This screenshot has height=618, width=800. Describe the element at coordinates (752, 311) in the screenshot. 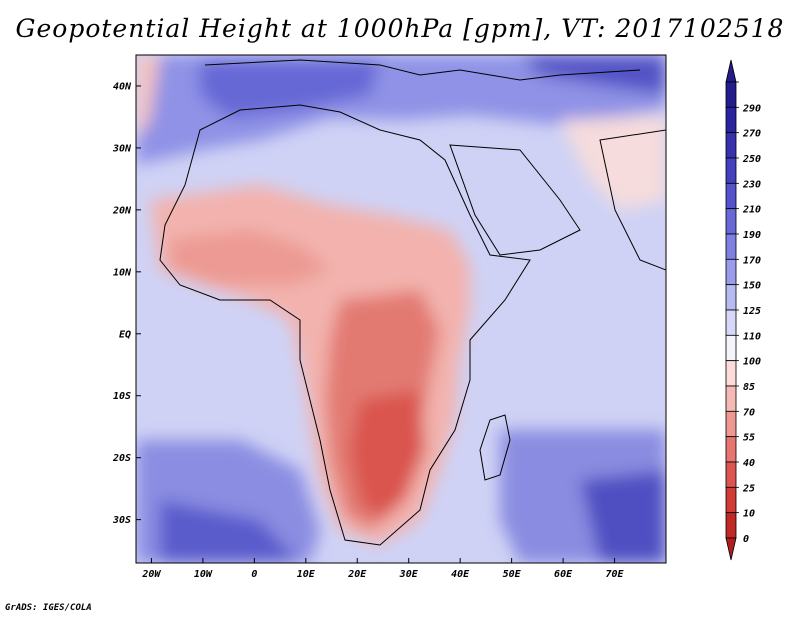

I see `colorbar-label: 125` at that location.